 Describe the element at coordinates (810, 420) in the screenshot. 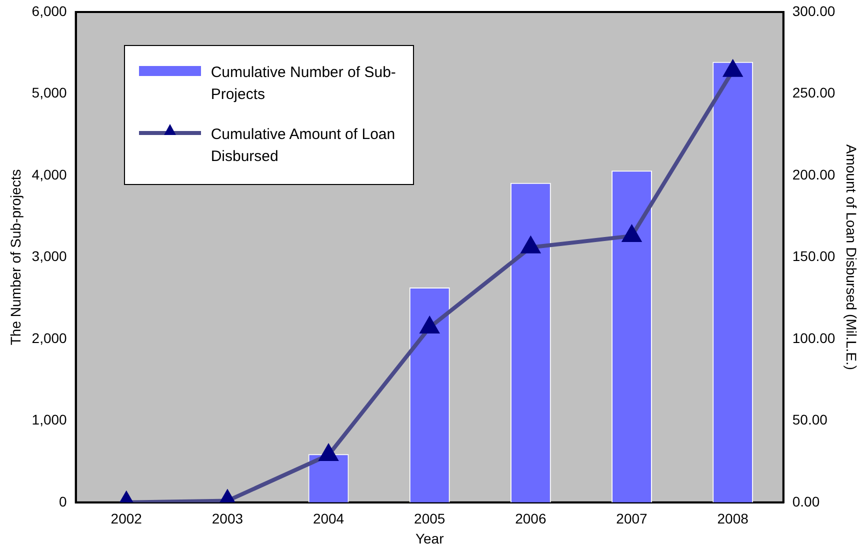

I see `y2-tick-label: 50.00` at that location.